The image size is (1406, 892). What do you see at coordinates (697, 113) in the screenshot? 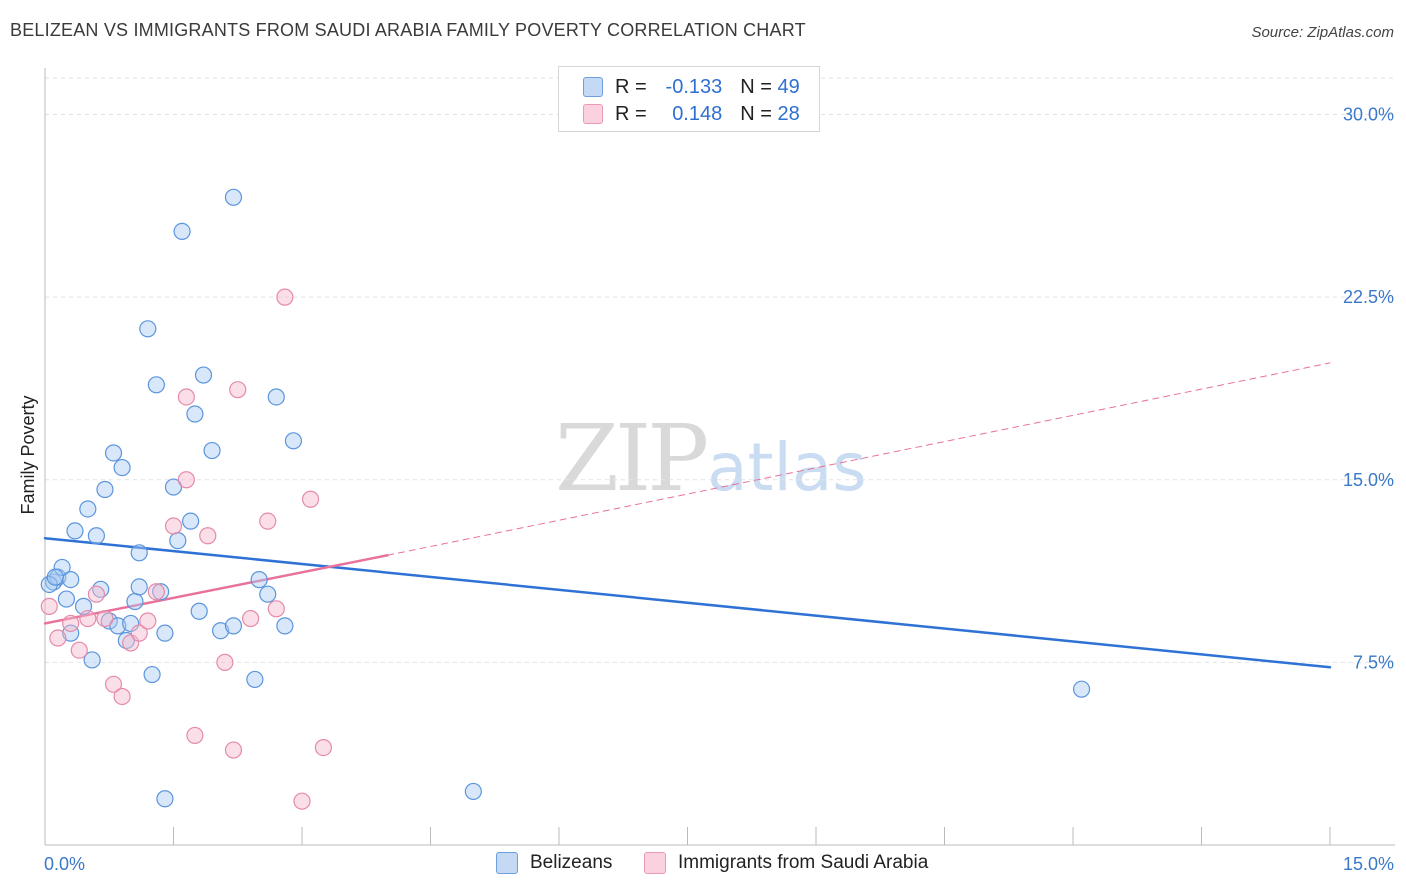
I see `r-value: 0.148` at bounding box center [697, 113].